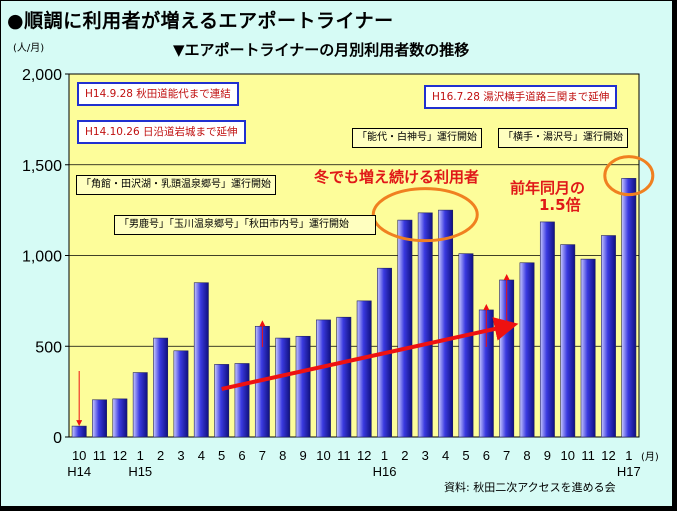 This screenshot has width=677, height=511. I want to click on year-label: H14, so click(79, 471).